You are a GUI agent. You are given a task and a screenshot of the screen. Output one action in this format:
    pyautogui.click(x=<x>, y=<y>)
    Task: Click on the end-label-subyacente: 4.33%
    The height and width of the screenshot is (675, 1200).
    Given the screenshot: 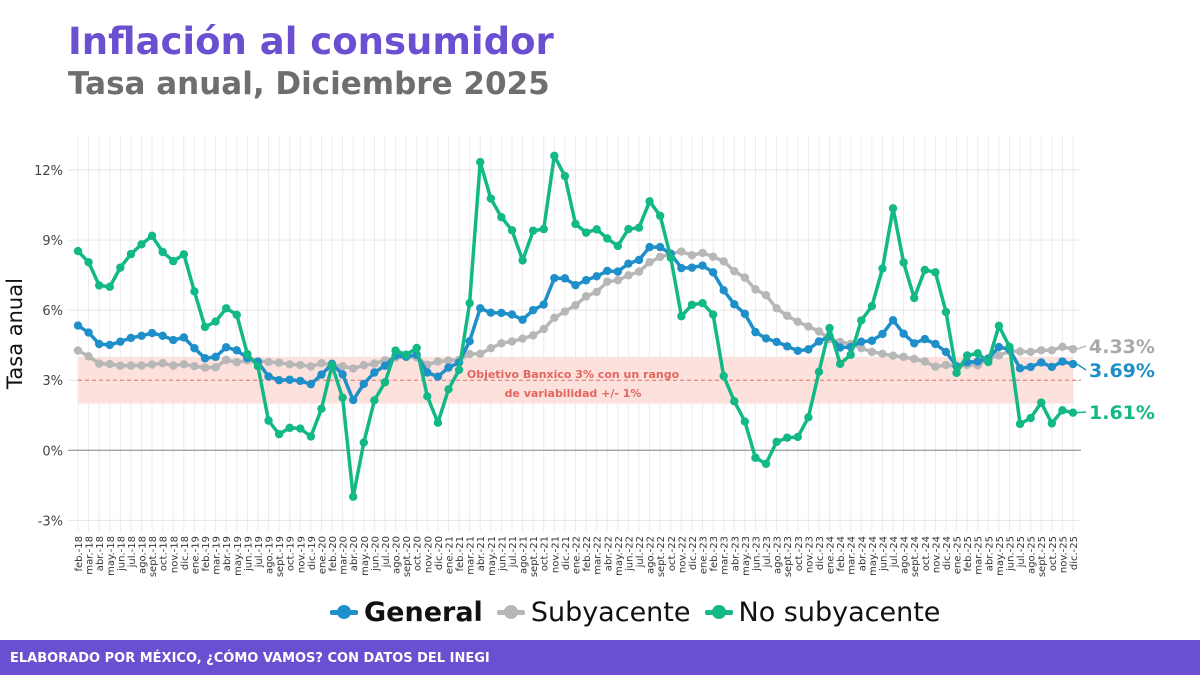 What is the action you would take?
    pyautogui.click(x=1122, y=347)
    